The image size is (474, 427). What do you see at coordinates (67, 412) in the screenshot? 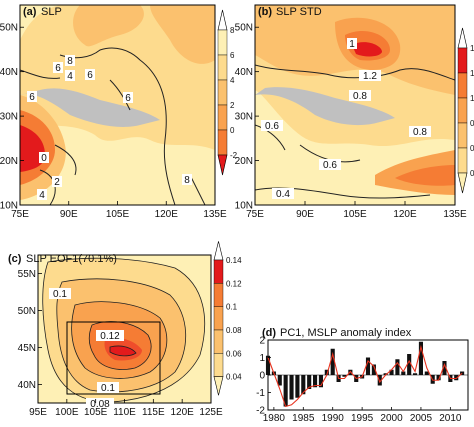
I see `x-tick-label: 100E` at bounding box center [67, 412].